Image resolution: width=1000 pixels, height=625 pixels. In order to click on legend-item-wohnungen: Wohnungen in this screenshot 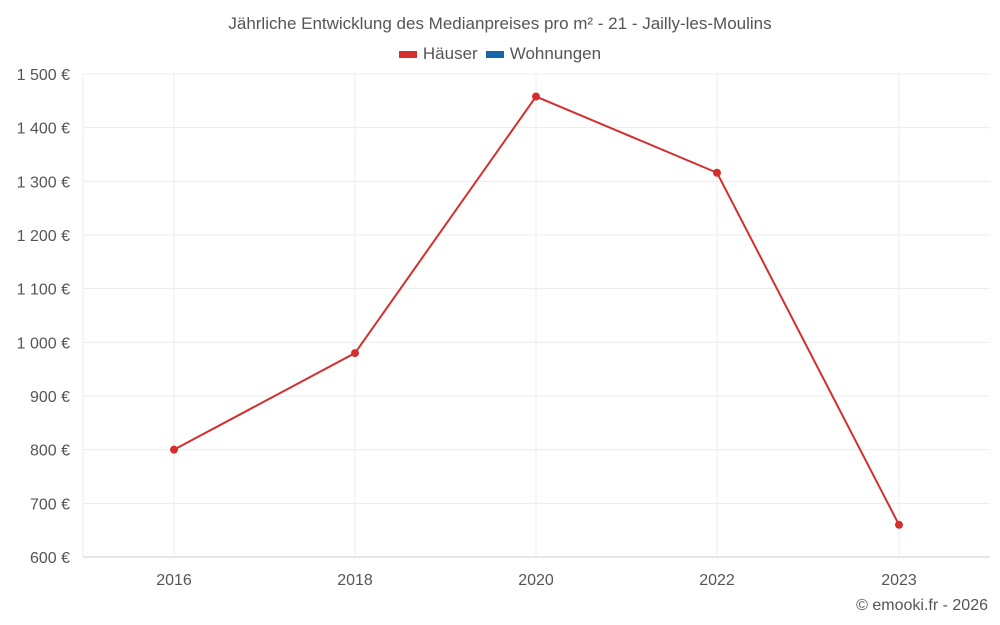, I will do `click(543, 54)`.